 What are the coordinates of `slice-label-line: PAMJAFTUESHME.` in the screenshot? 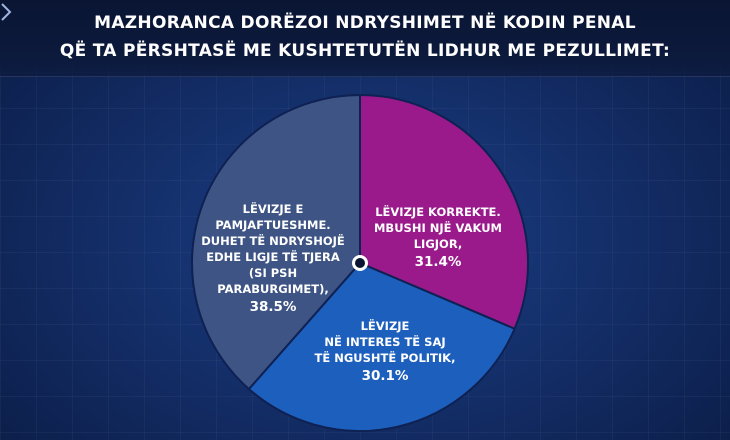 It's located at (272, 225).